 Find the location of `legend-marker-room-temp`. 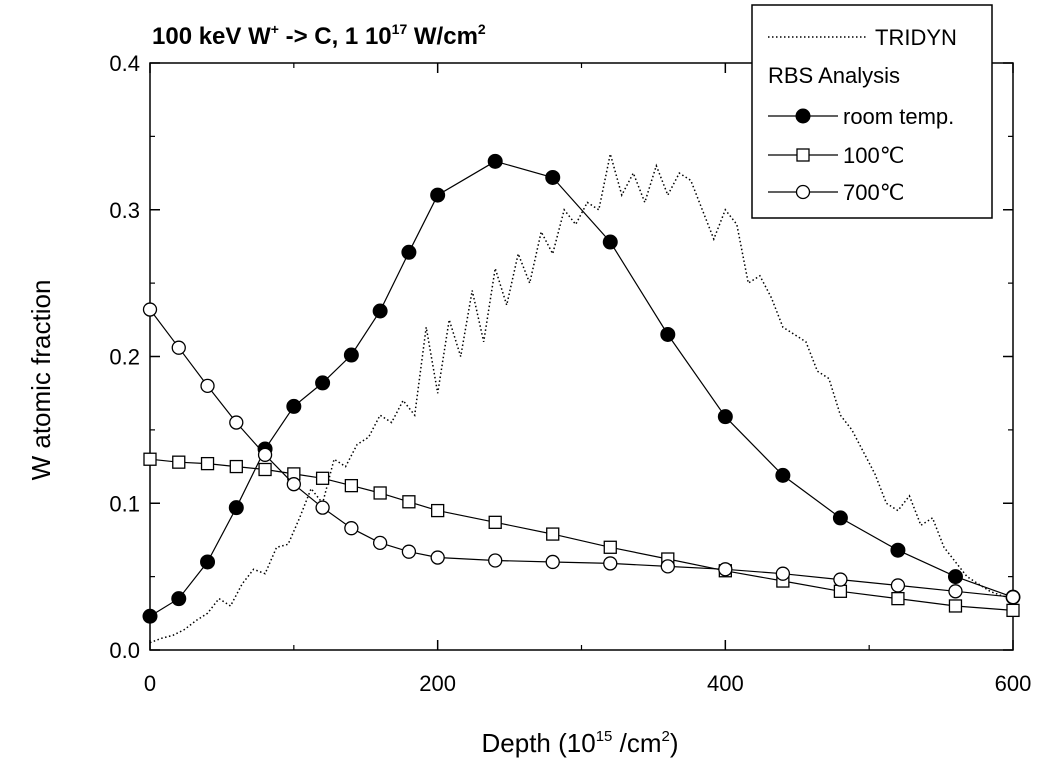

legend-marker-room-temp is located at coordinates (803, 116).